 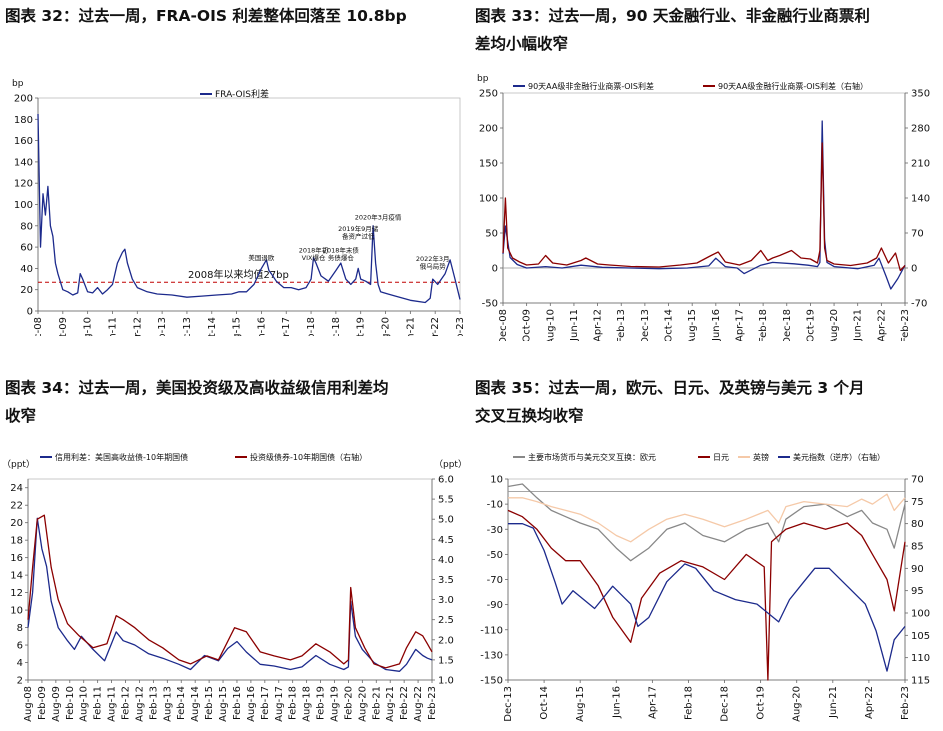 What do you see at coordinates (404, 703) in the screenshot?
I see `x-tick-label: Feb-22` at bounding box center [404, 703].